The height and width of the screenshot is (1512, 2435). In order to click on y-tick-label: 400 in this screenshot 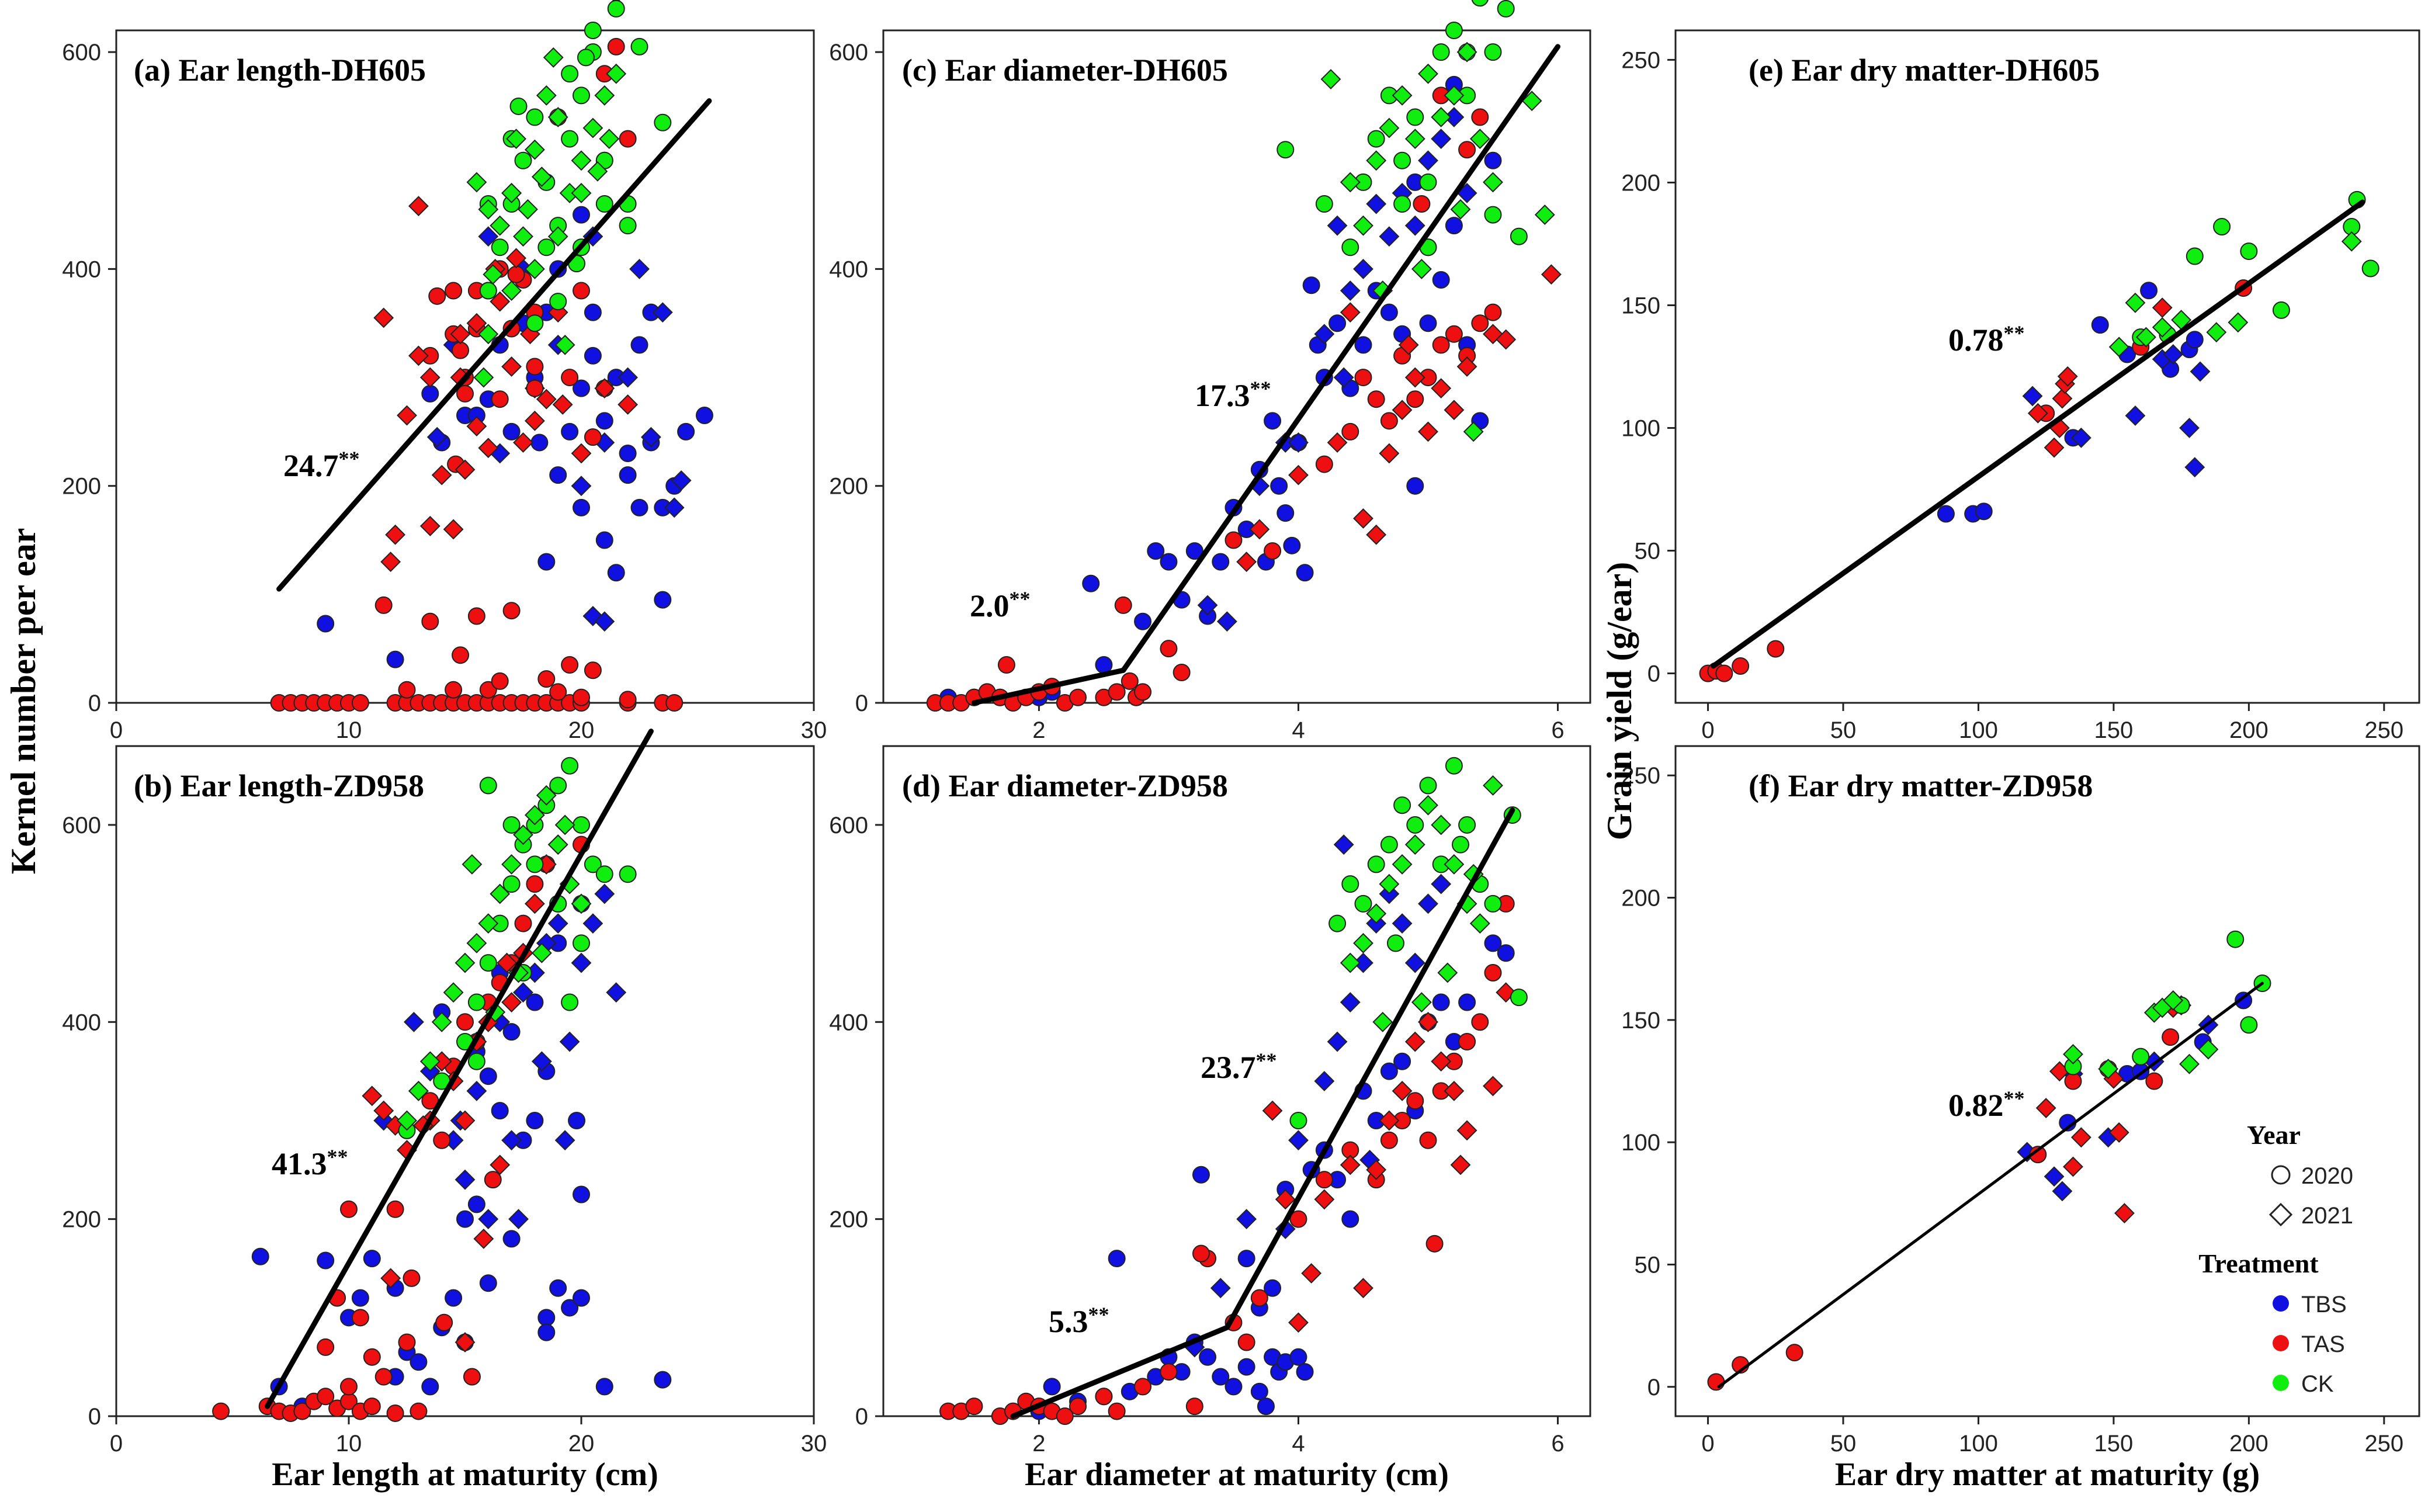, I will do `click(849, 269)`.